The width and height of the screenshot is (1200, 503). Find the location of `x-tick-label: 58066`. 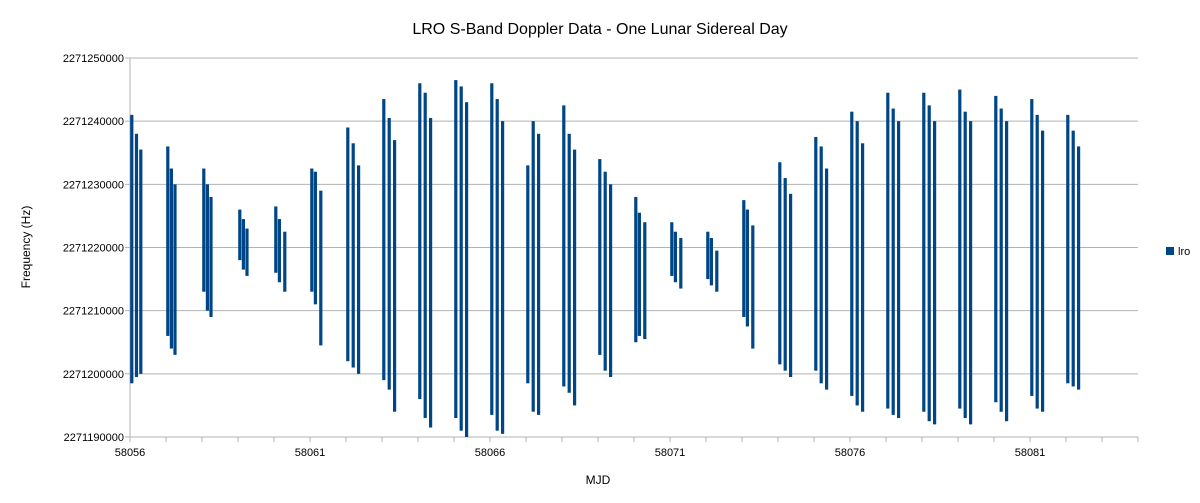

x-tick-label: 58066 is located at coordinates (490, 453).